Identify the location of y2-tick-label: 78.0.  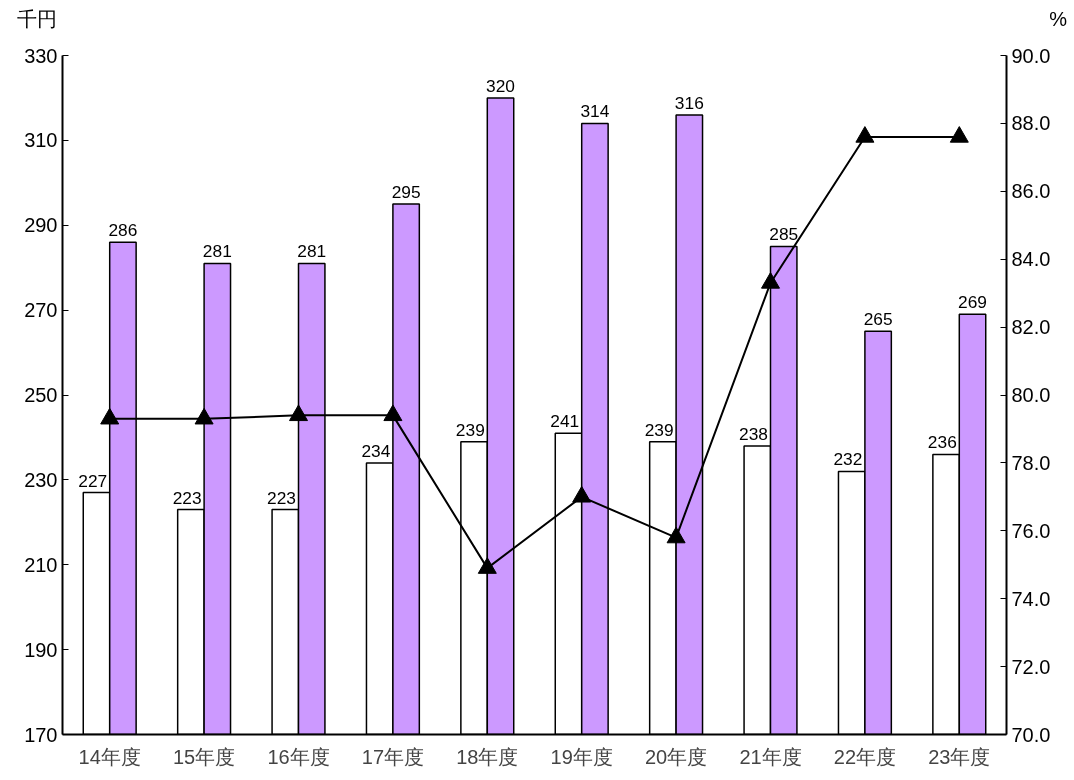
(1031, 462).